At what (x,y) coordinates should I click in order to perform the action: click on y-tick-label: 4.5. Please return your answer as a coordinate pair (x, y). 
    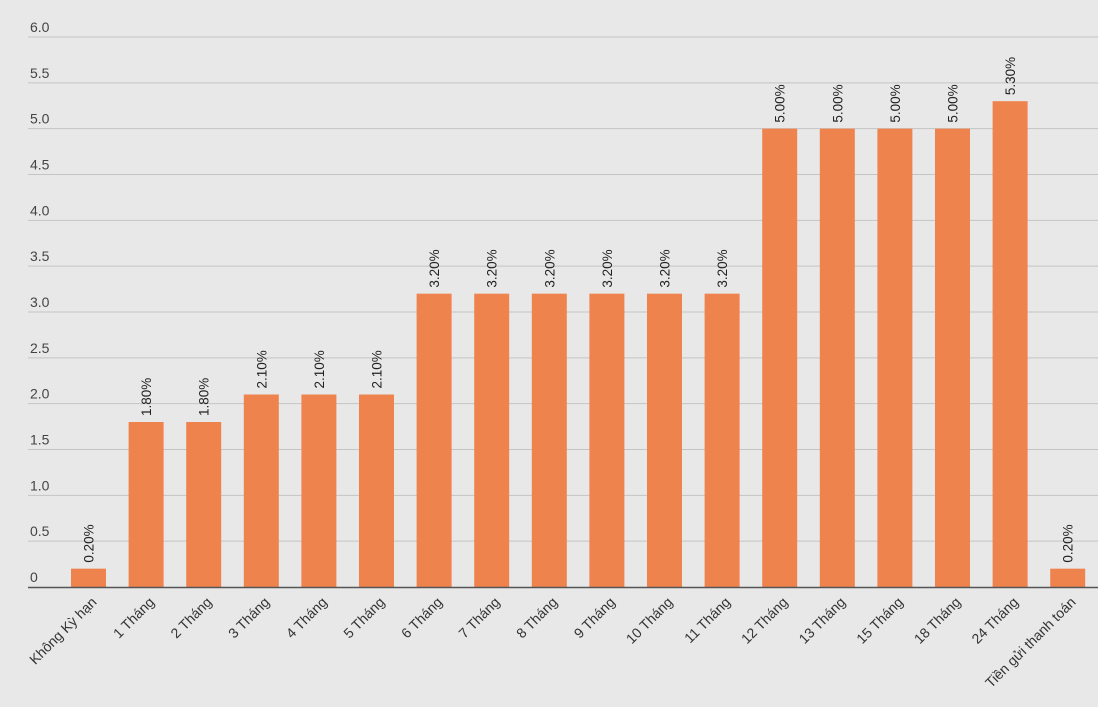
    Looking at the image, I should click on (40, 165).